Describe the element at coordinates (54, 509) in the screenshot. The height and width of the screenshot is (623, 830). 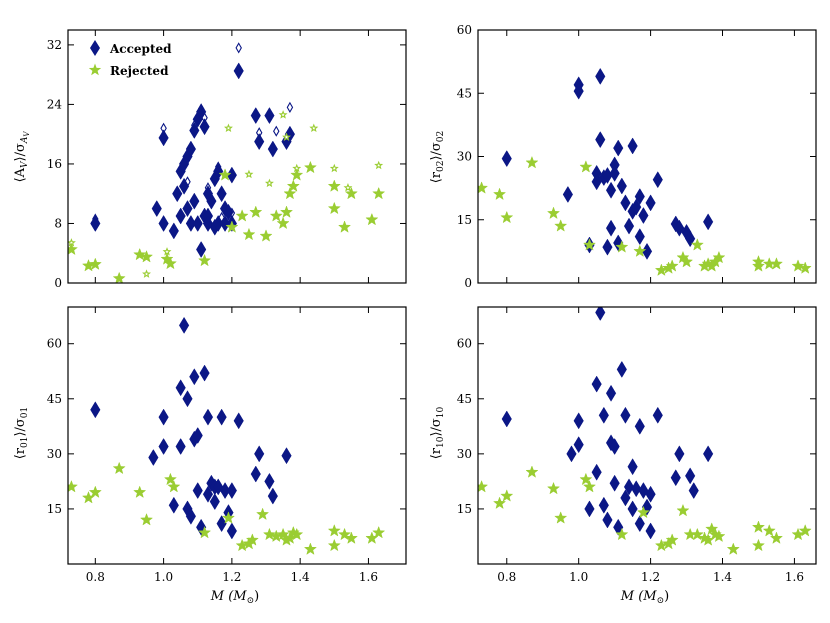
I see `y-tick-label: 15` at that location.